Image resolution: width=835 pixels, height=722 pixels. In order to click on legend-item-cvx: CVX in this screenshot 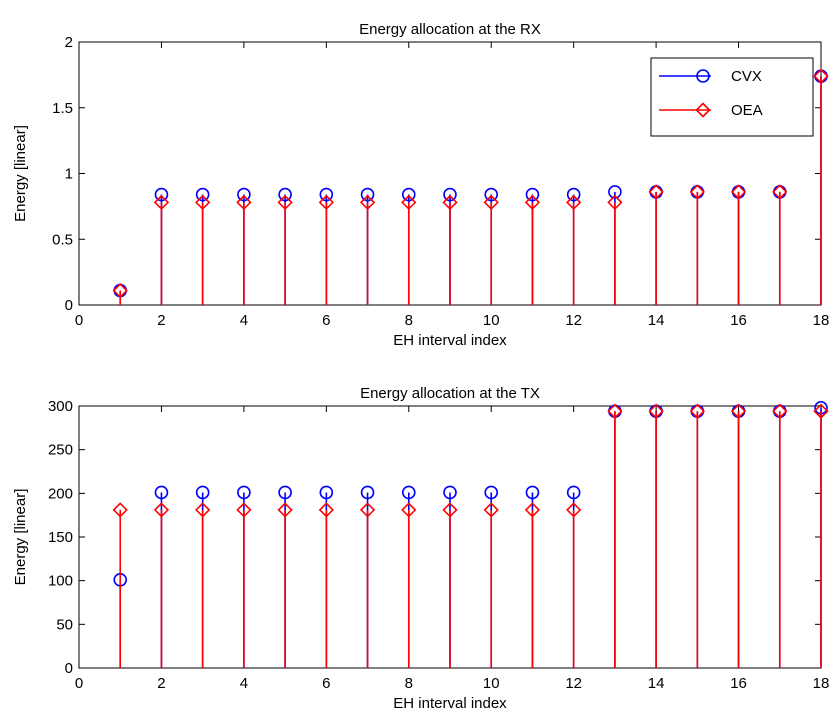, I will do `click(710, 76)`.